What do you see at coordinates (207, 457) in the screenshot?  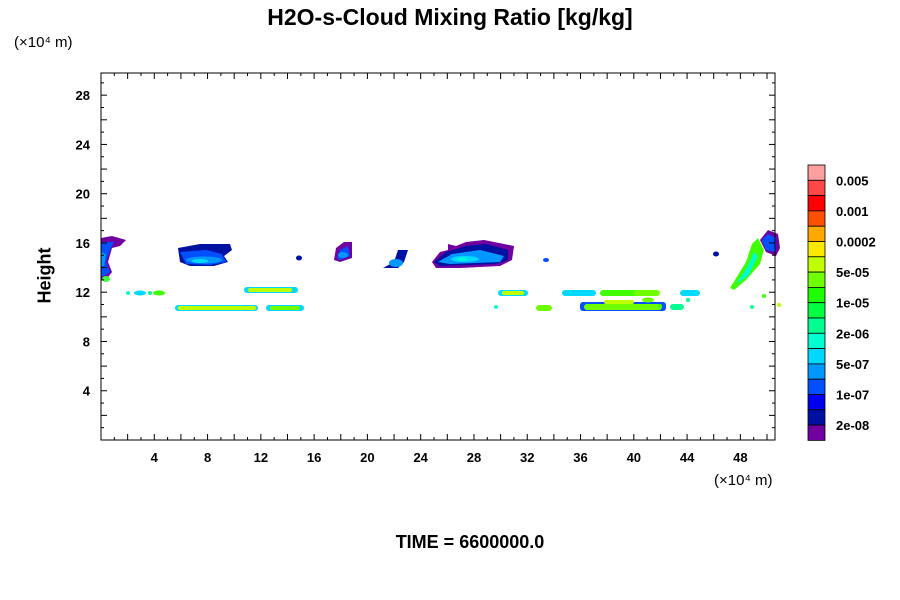 I see `x-tick-label: 8` at bounding box center [207, 457].